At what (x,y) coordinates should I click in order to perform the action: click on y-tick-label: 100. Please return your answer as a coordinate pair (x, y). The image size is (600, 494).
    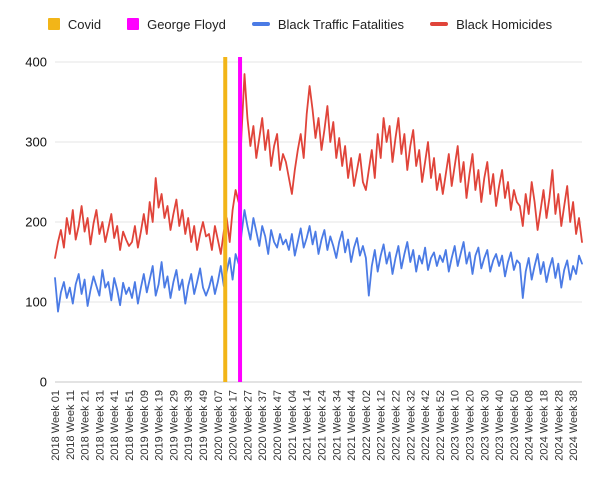
    Looking at the image, I should click on (36, 302).